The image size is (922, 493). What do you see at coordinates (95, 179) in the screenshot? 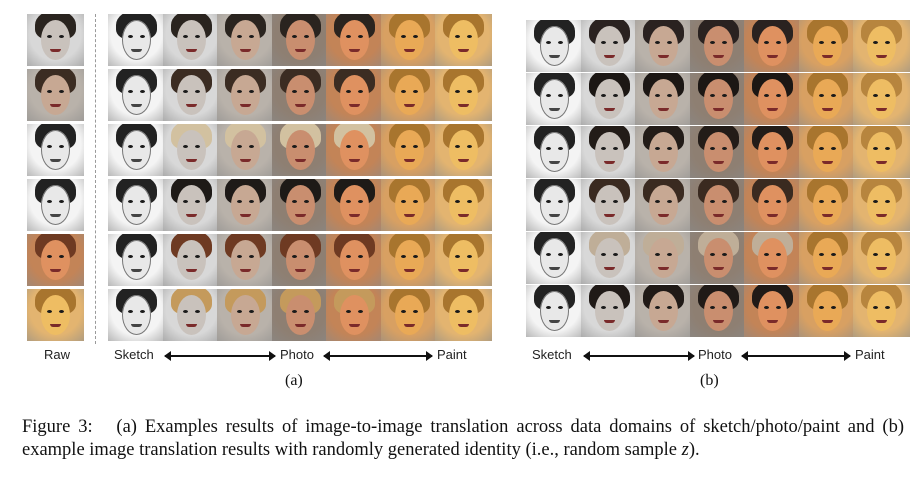
I see `separator-dashed-line` at bounding box center [95, 179].